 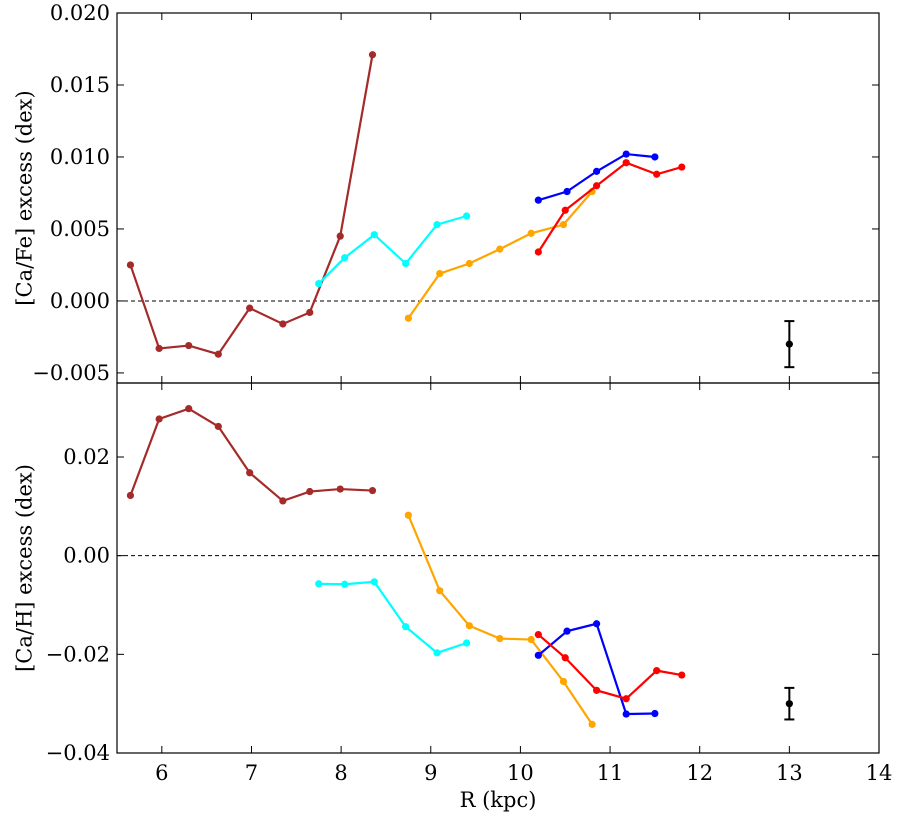 What do you see at coordinates (80, 229) in the screenshot?
I see `y-tick-label-2: 0.005` at bounding box center [80, 229].